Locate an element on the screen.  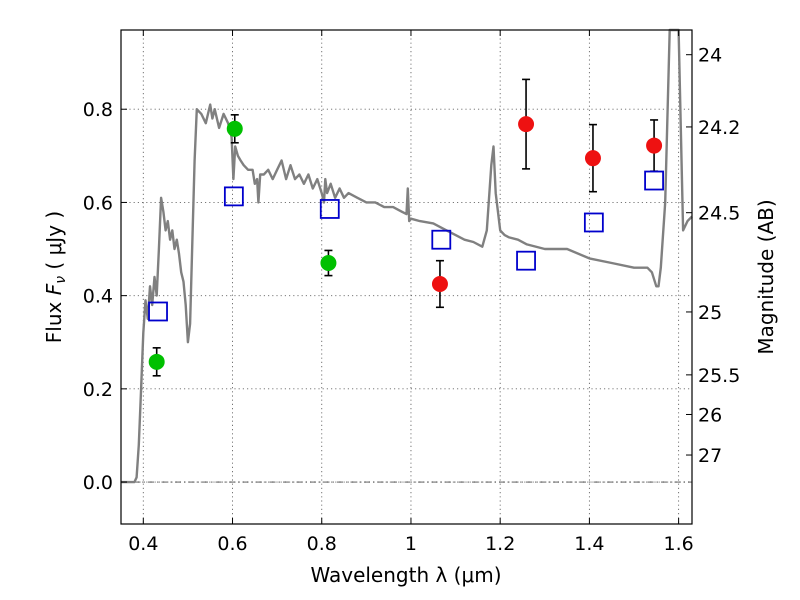
x-tick-label: 1.2 is located at coordinates (500, 544).